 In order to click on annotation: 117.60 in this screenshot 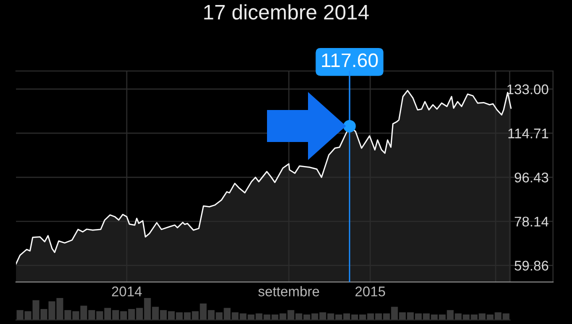, I will do `click(350, 60)`.